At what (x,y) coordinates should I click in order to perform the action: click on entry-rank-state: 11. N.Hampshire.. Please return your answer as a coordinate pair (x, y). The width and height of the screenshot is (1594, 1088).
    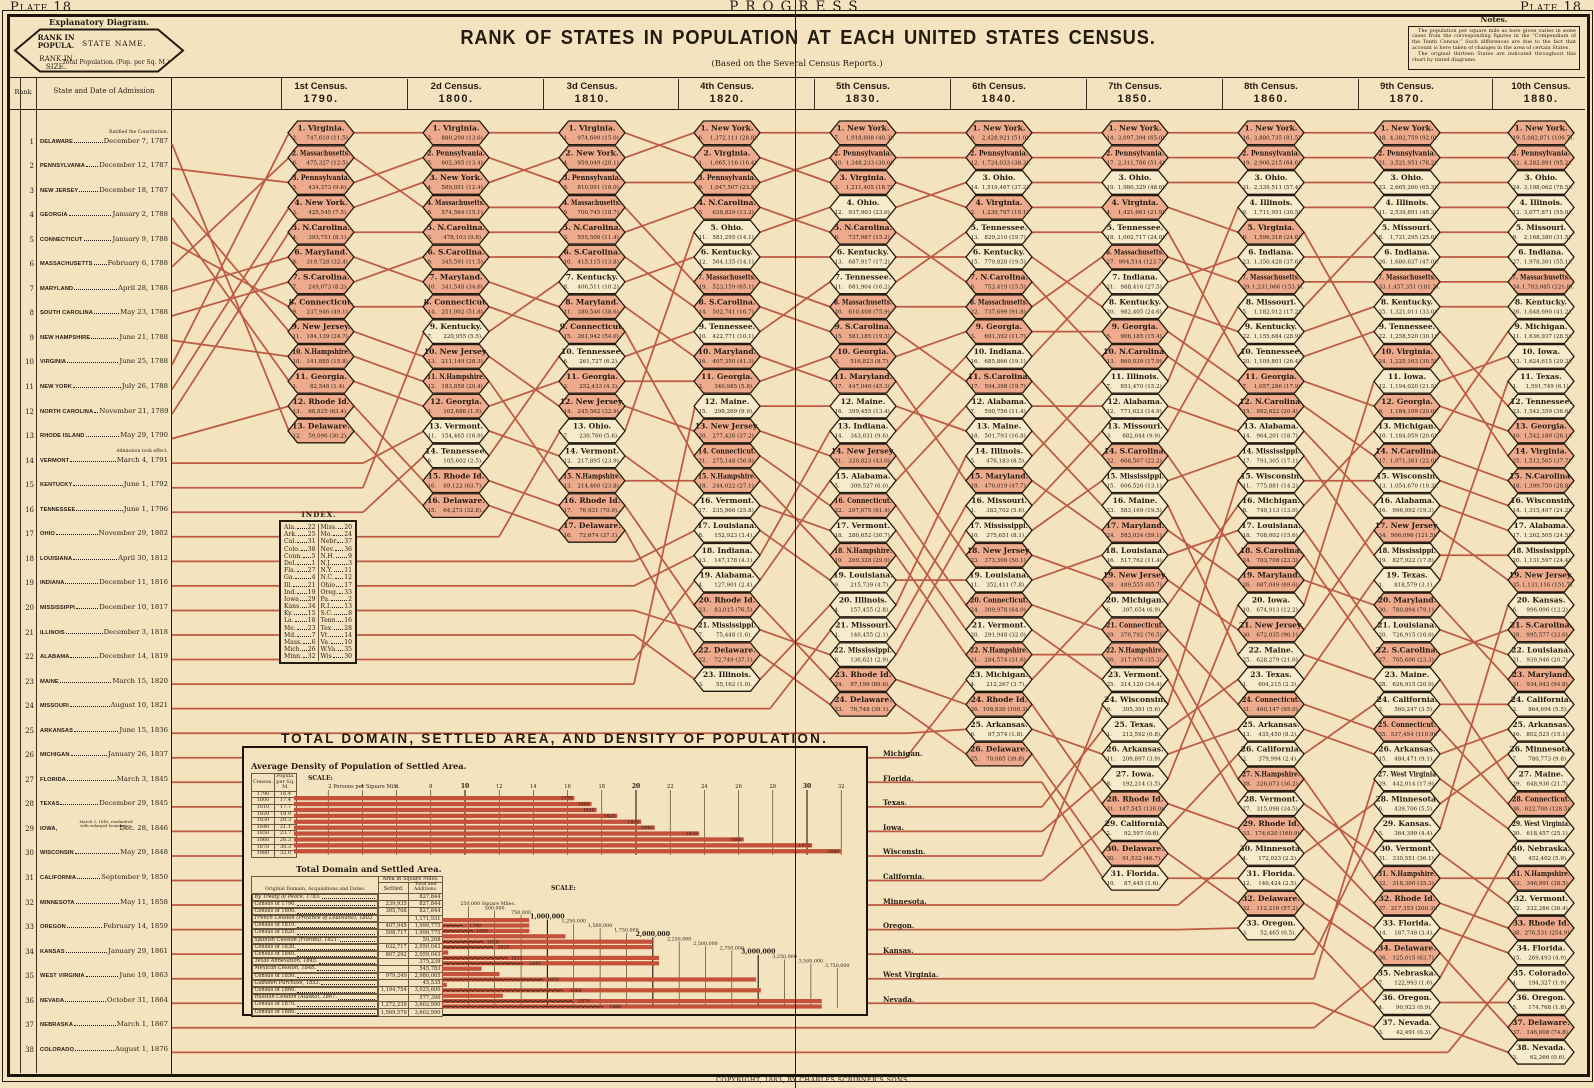
    Looking at the image, I should click on (456, 376).